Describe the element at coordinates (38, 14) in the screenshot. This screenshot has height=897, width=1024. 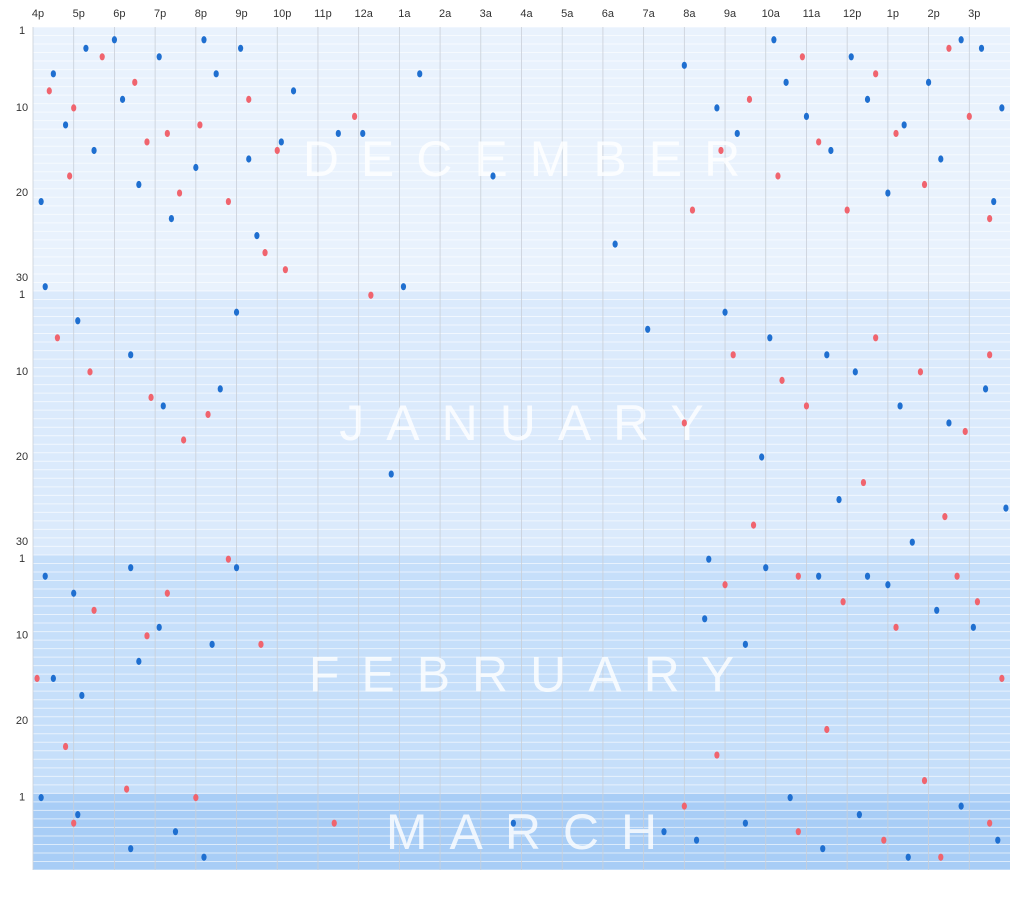
I see `x-tick-label: 4p` at that location.